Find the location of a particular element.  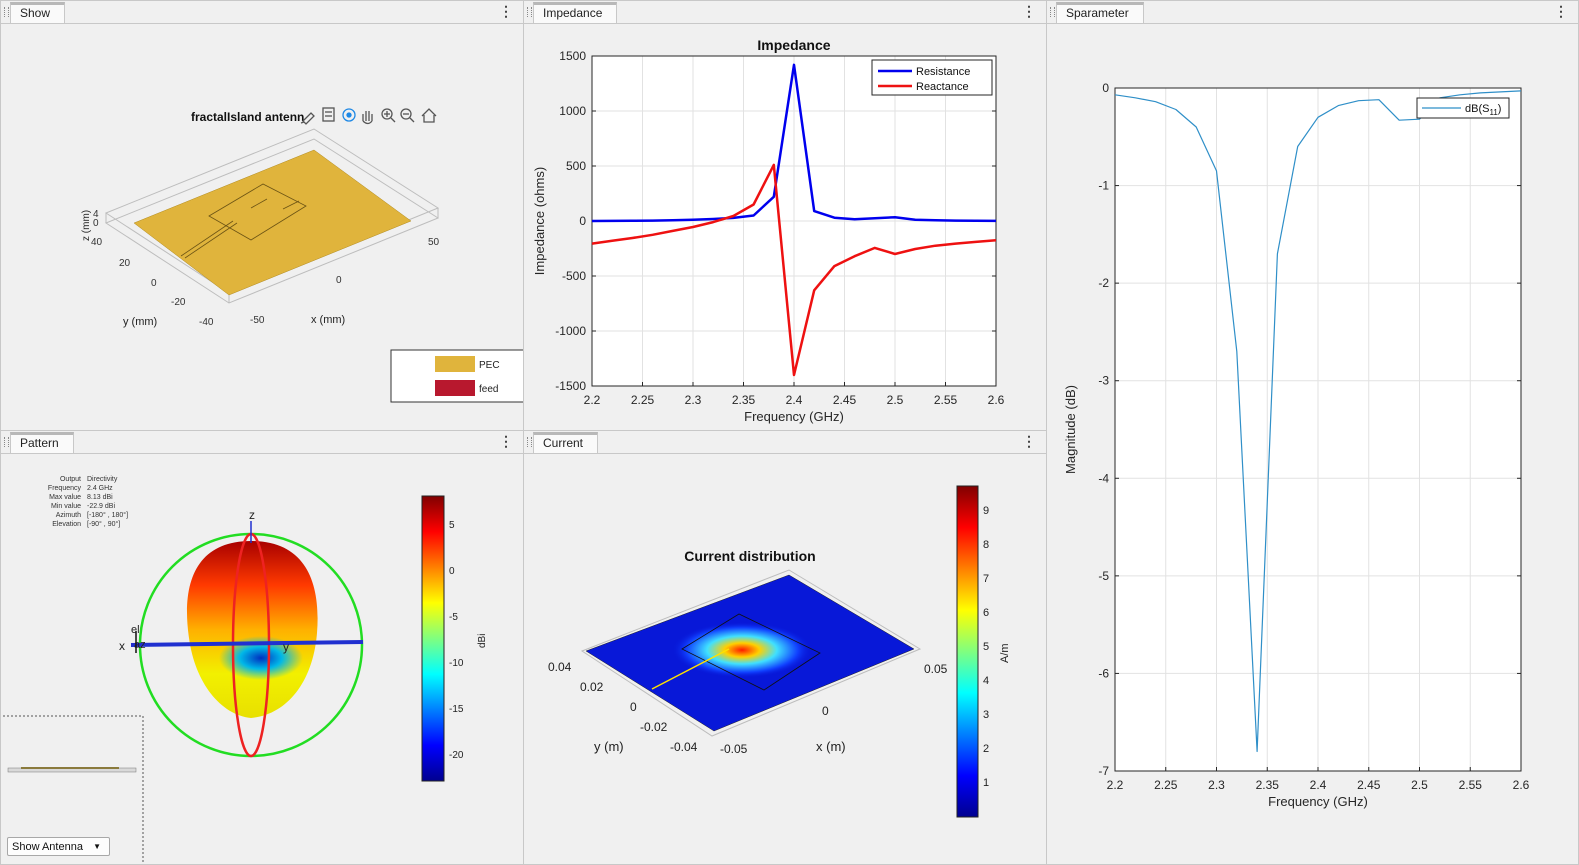

pattern-null is located at coordinates (261, 658).